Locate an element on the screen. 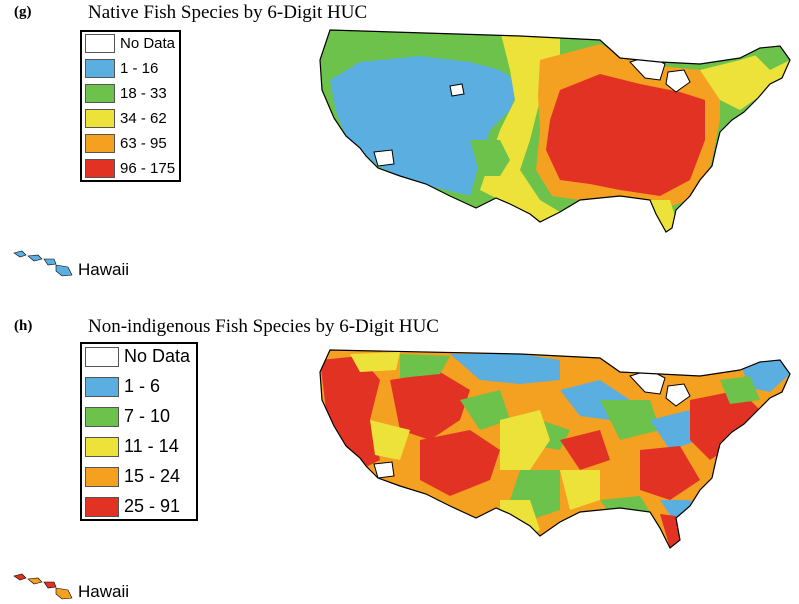 The height and width of the screenshot is (604, 799). legend-item-1: 1 - 6 is located at coordinates (137, 386).